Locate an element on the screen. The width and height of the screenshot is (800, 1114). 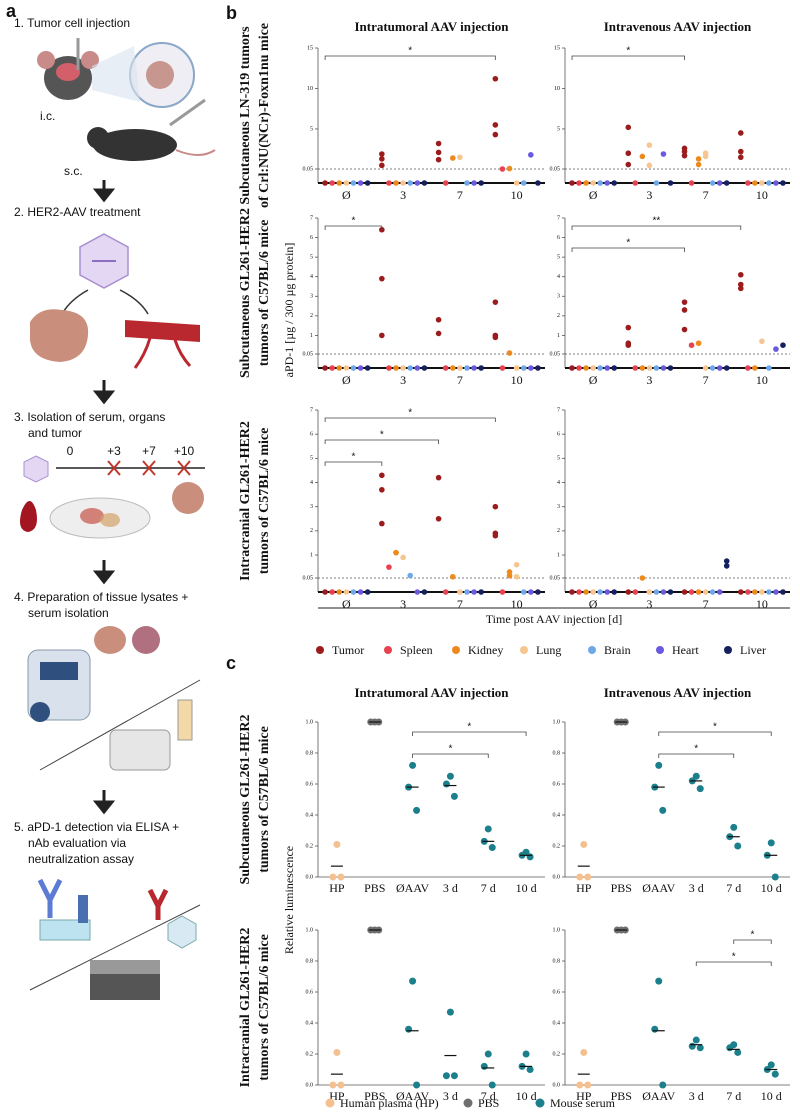
step-text: neutralization assay is located at coordinates (81, 859).